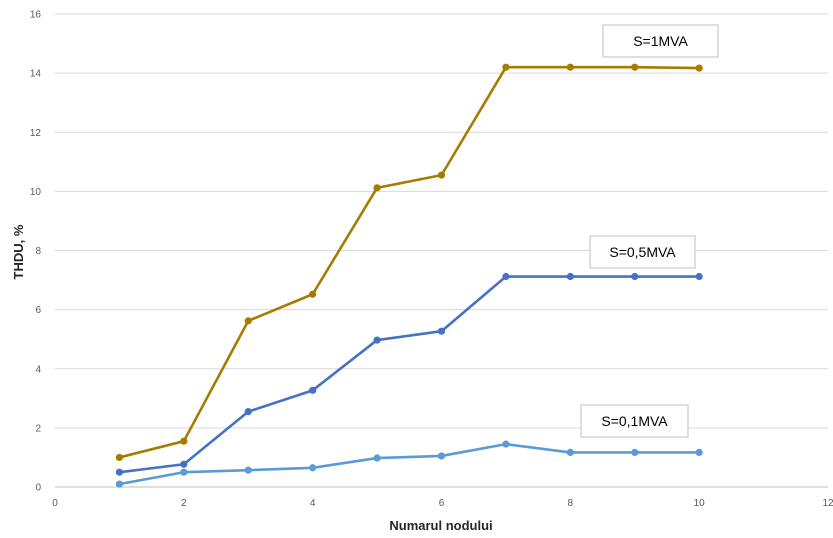 This screenshot has width=833, height=538. I want to click on y-tick-label: 12, so click(36, 133).